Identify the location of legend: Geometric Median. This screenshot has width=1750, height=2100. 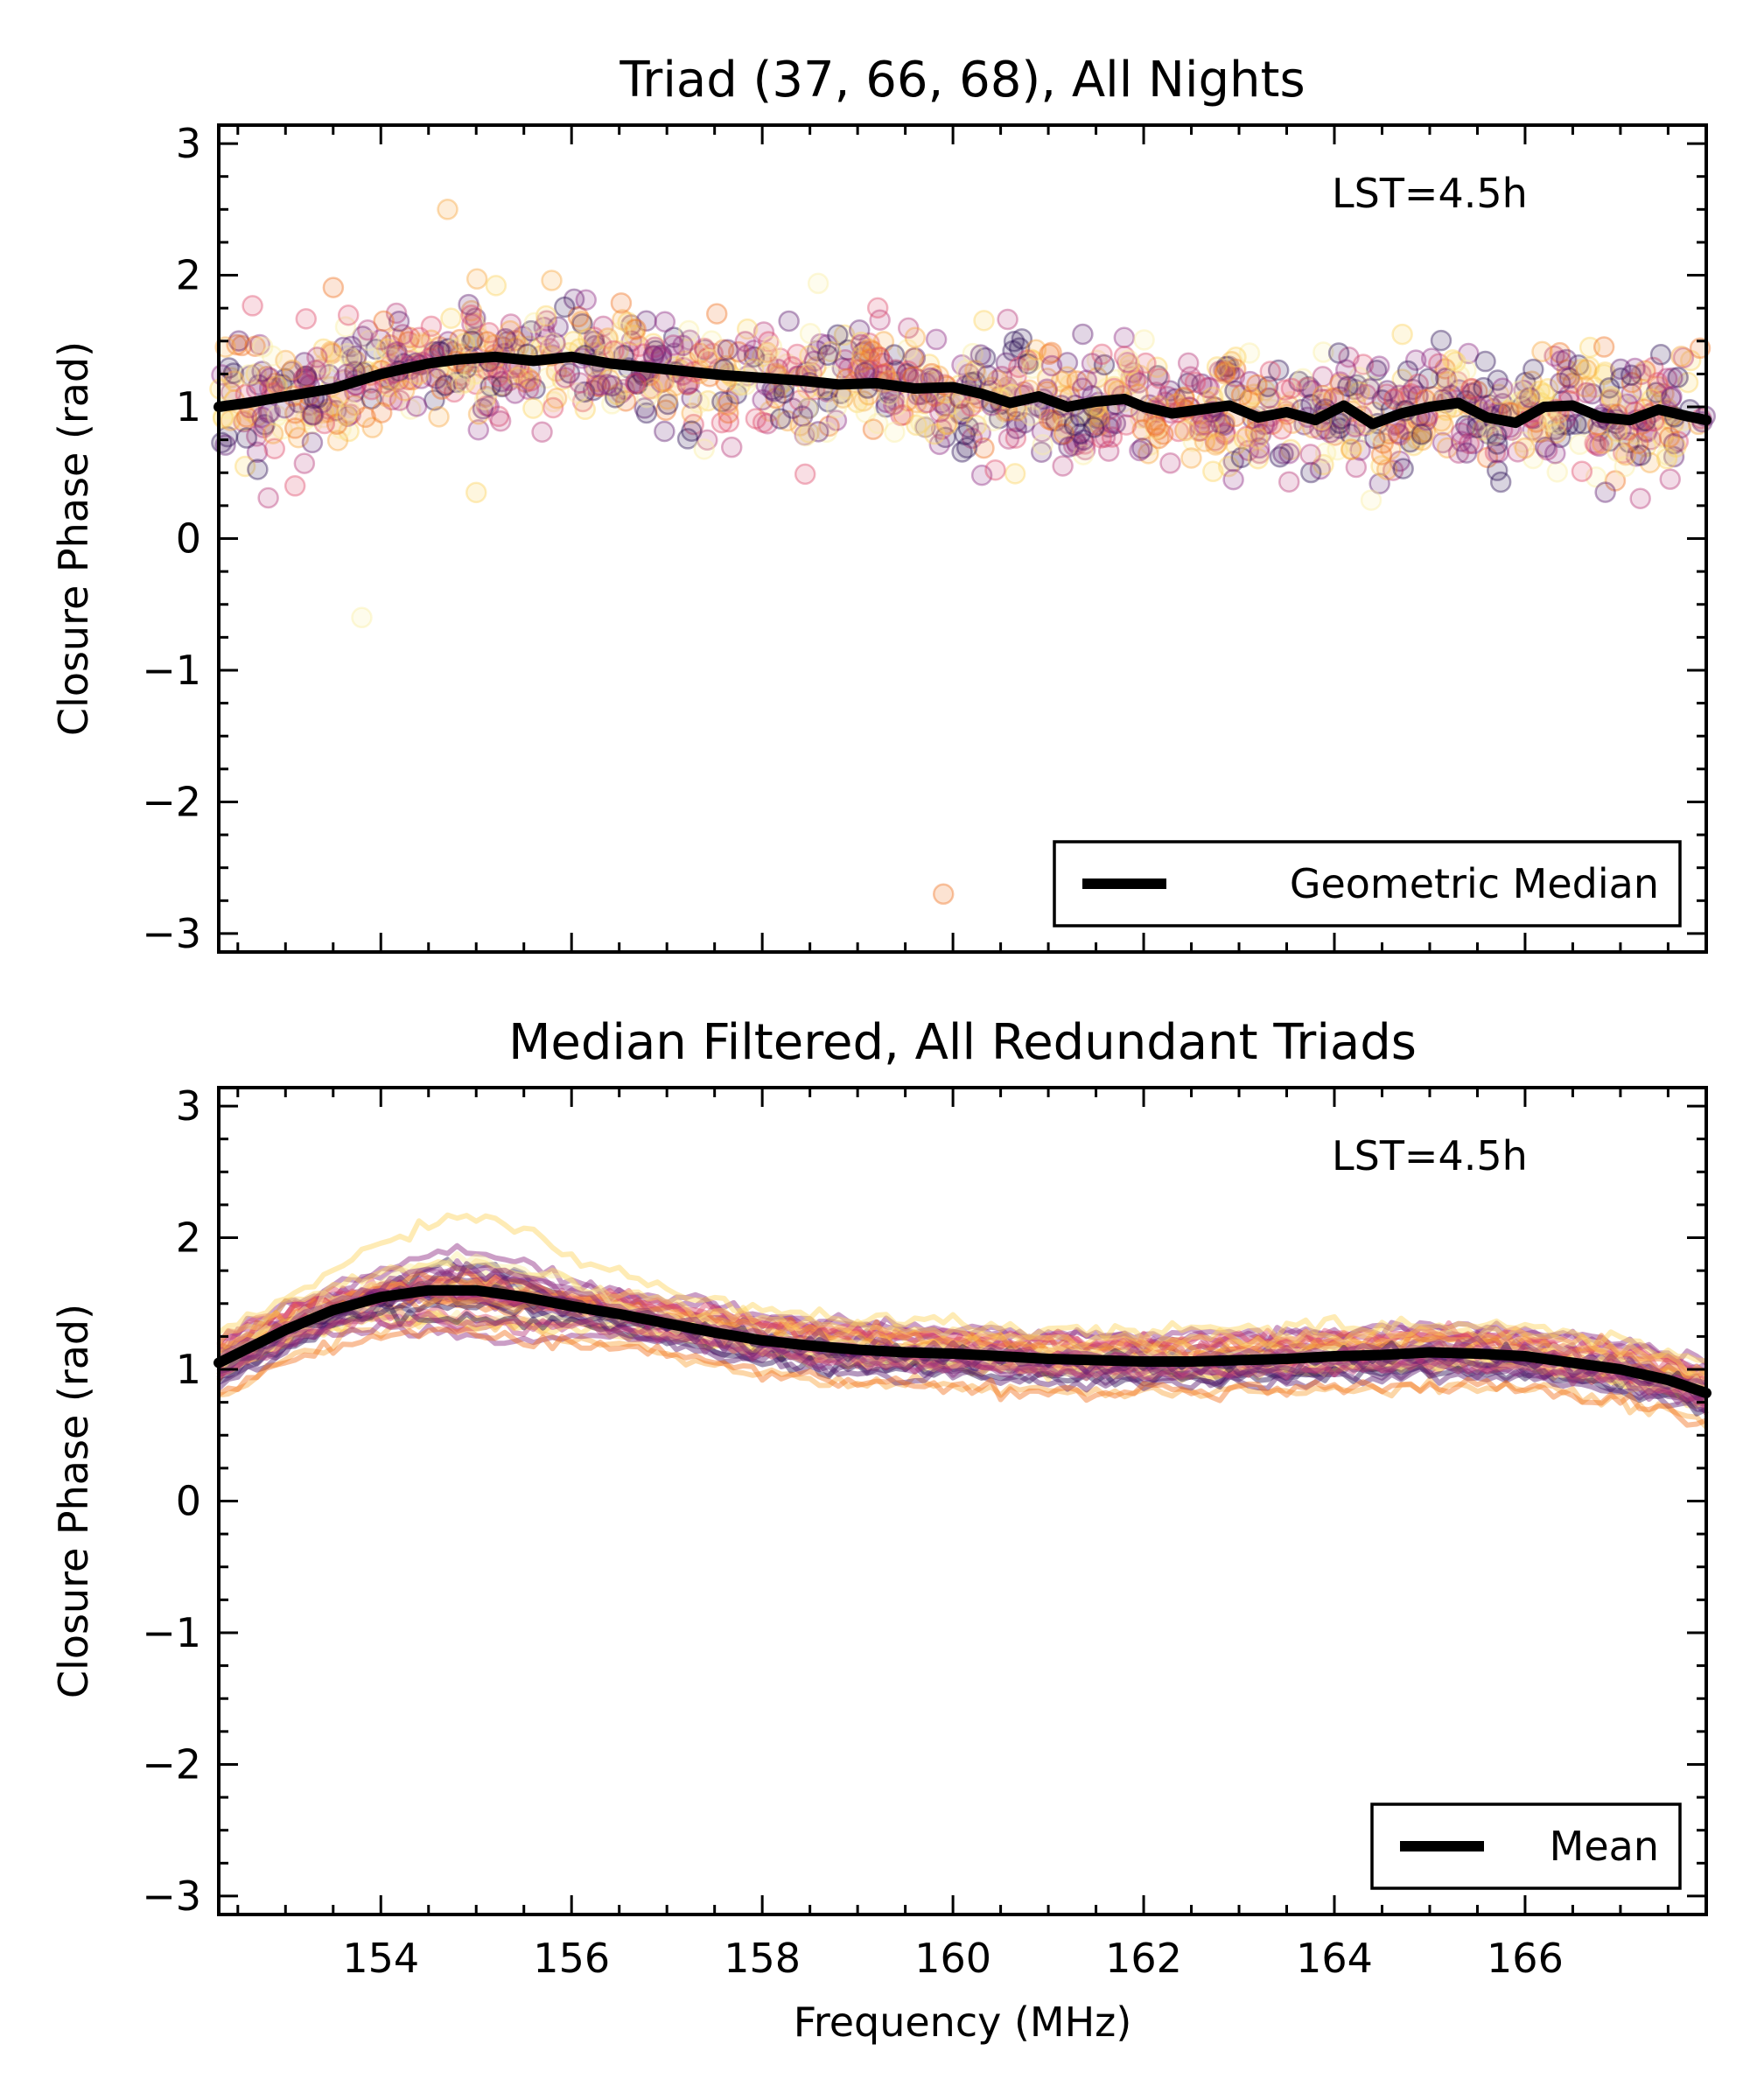
(1367, 884).